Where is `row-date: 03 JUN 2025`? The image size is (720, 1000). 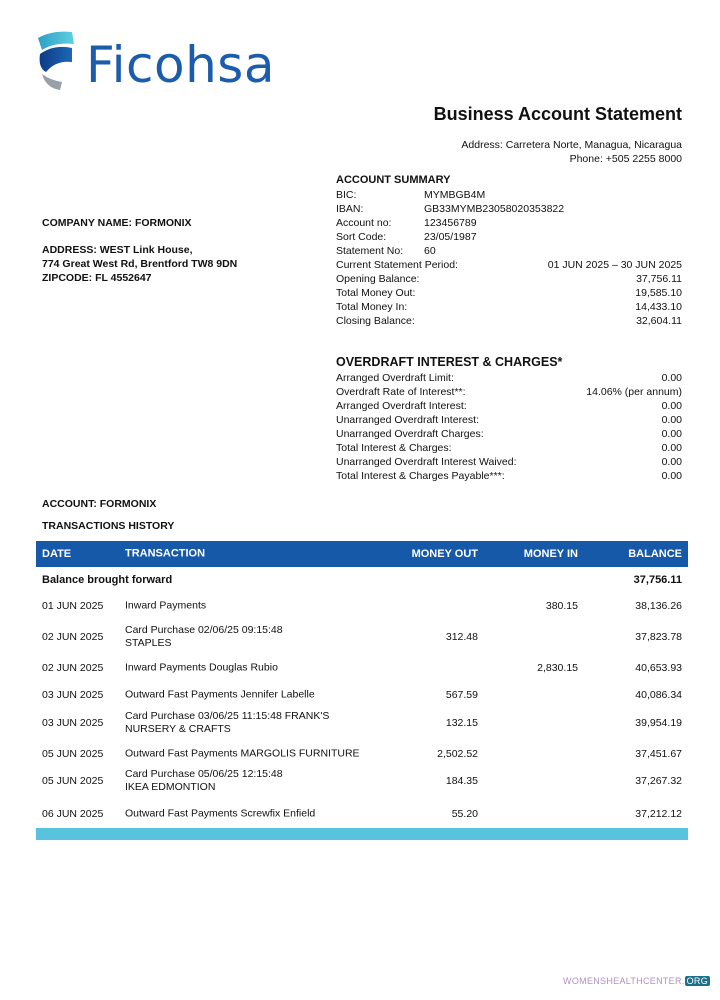
row-date: 03 JUN 2025 is located at coordinates (73, 695).